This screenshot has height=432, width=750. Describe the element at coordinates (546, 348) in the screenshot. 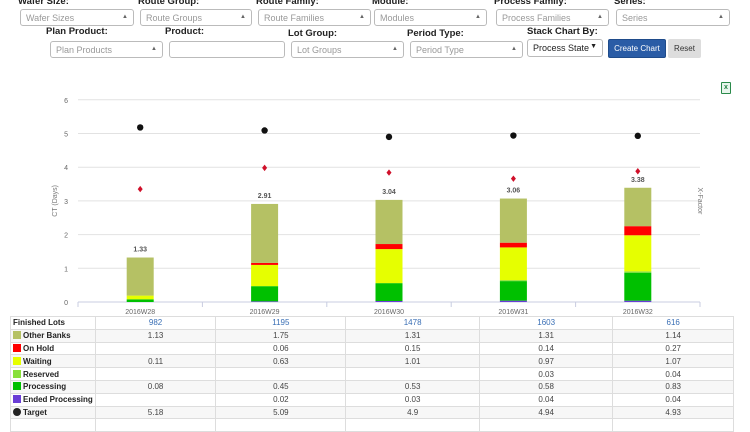

I see `table-cell: 0.14` at that location.